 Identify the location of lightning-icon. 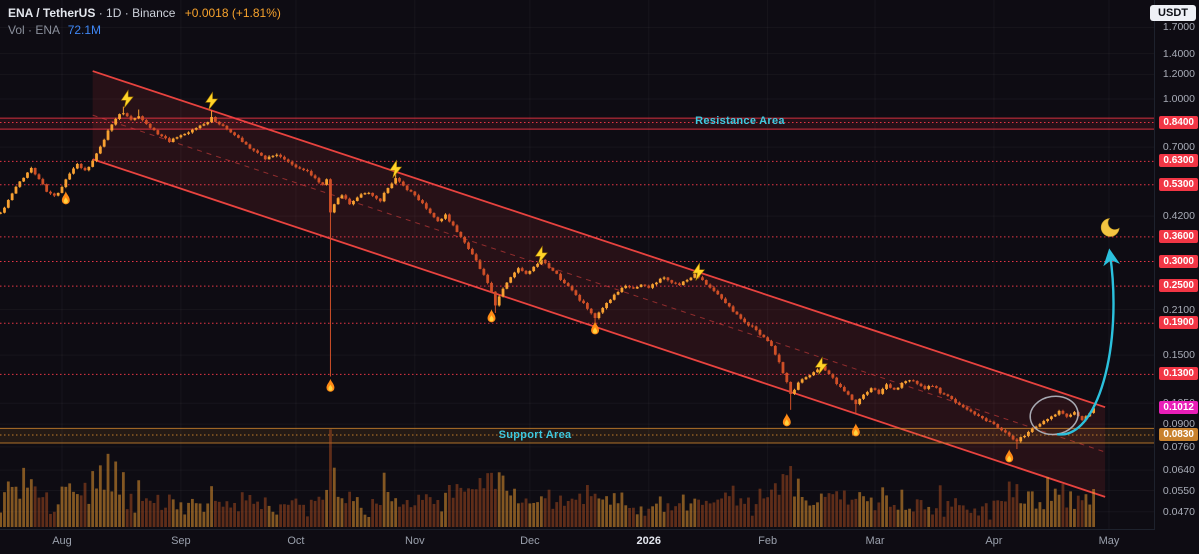
(211, 101).